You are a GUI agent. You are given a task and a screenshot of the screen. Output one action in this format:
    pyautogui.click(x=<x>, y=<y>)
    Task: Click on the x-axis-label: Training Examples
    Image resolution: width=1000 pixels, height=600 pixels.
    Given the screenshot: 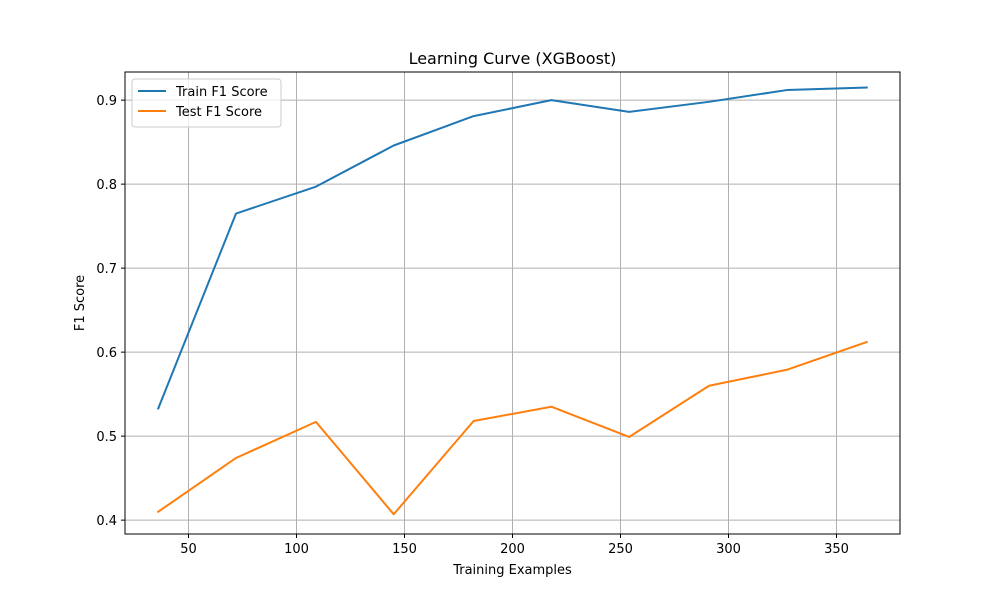 What is the action you would take?
    pyautogui.click(x=512, y=570)
    